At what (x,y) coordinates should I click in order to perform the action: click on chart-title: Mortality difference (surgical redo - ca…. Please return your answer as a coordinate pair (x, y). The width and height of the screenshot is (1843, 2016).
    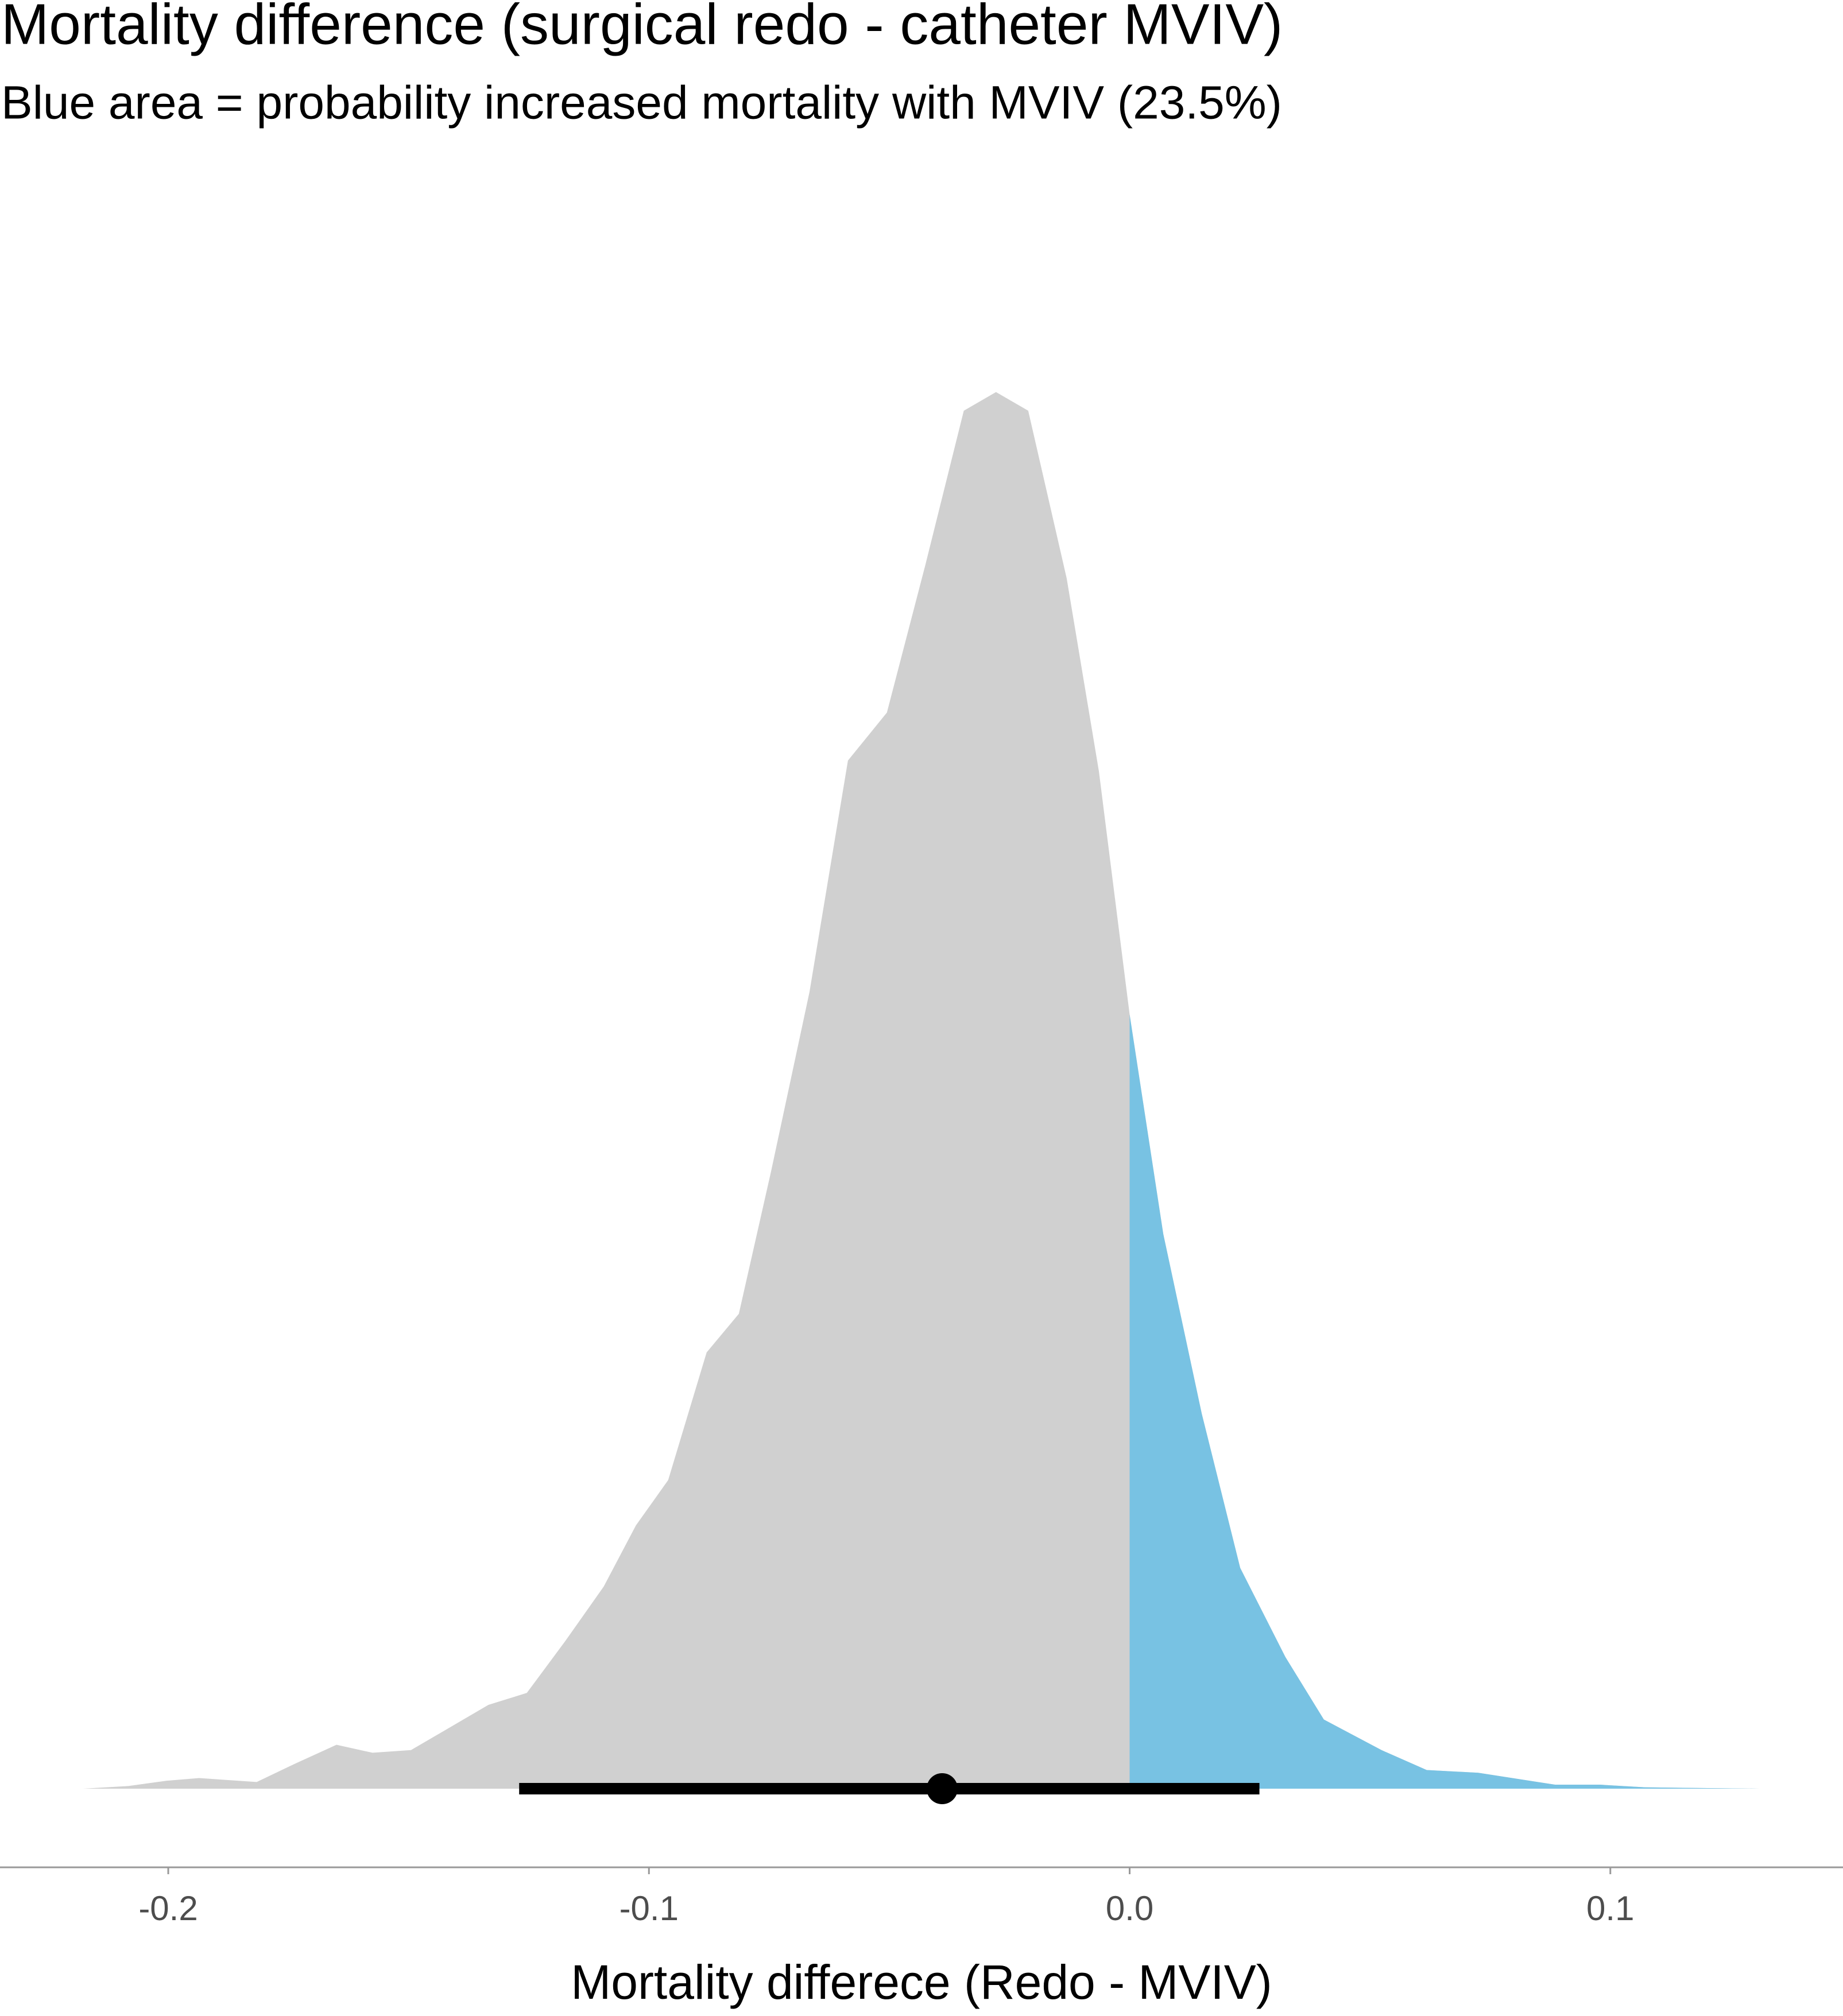
    Looking at the image, I should click on (642, 28).